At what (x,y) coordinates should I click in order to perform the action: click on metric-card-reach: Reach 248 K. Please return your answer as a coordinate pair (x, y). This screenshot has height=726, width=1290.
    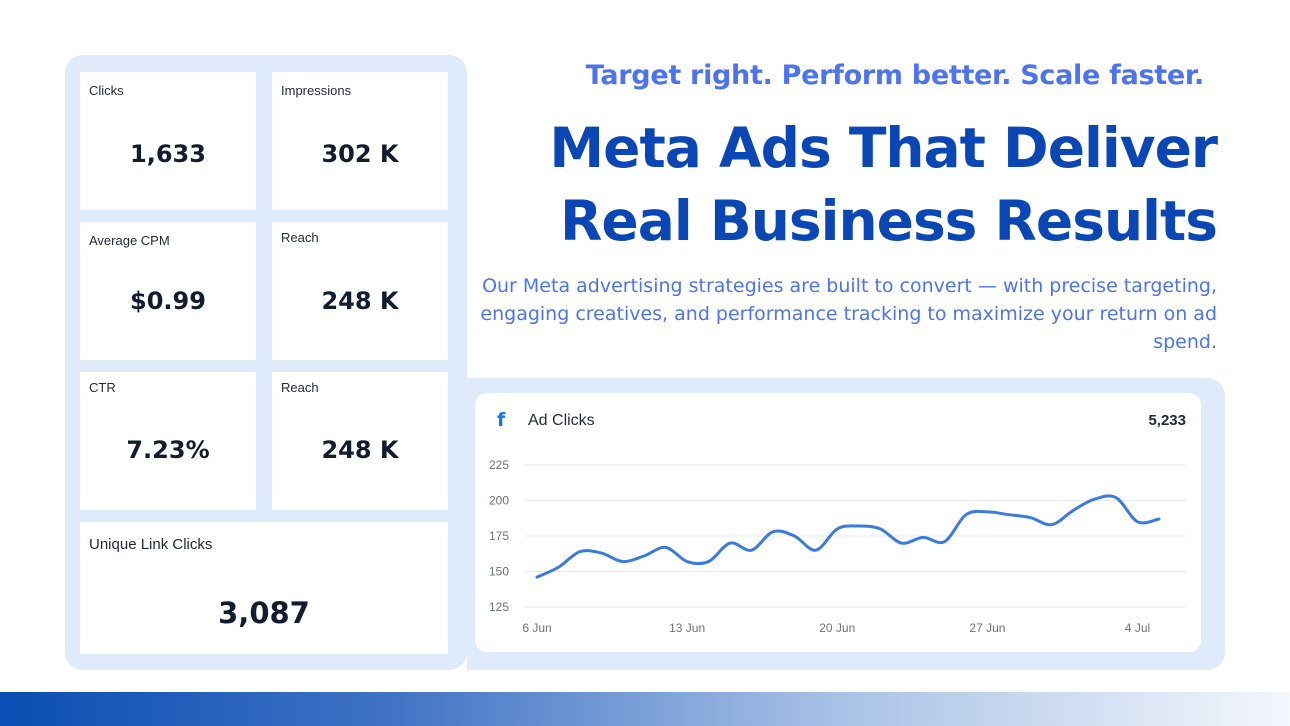
    Looking at the image, I should click on (360, 291).